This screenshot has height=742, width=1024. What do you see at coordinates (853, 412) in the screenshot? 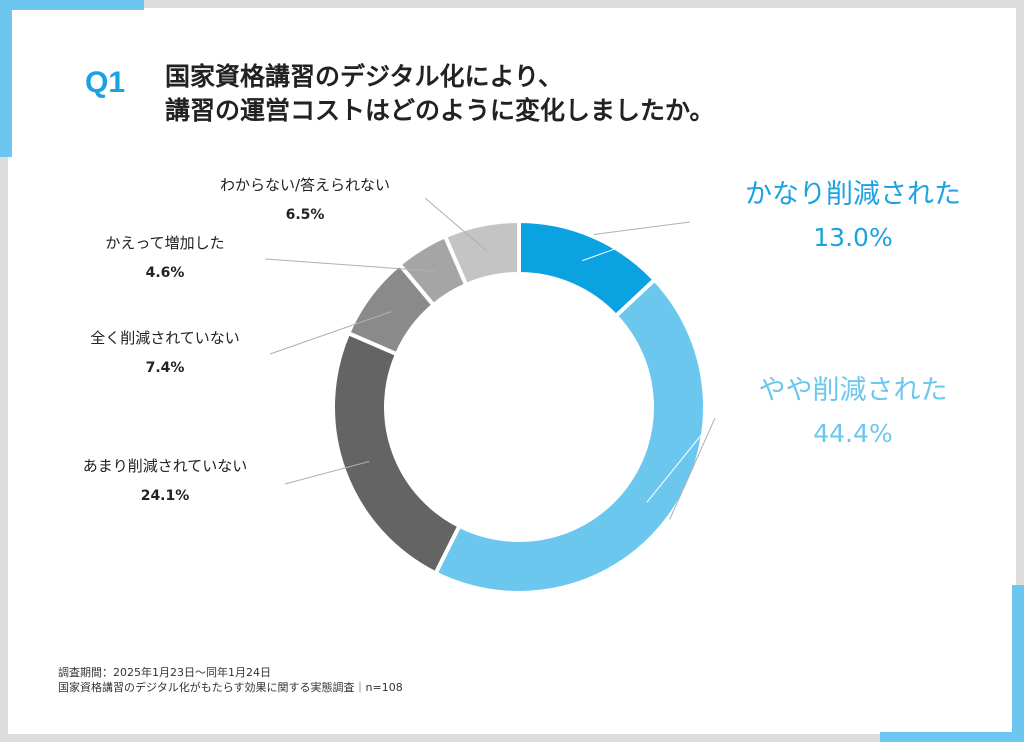
I see `slice-label-1: やや削減された 44.4%` at bounding box center [853, 412].